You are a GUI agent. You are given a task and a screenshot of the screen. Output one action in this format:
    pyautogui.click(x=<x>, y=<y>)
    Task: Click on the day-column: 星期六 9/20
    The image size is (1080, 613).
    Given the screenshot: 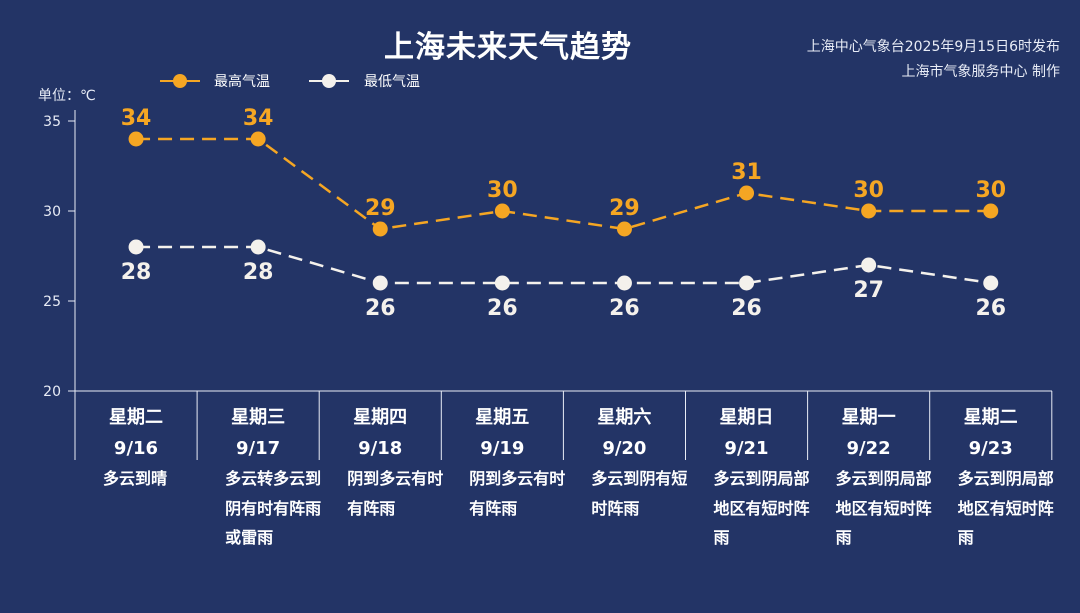 What is the action you would take?
    pyautogui.click(x=624, y=425)
    